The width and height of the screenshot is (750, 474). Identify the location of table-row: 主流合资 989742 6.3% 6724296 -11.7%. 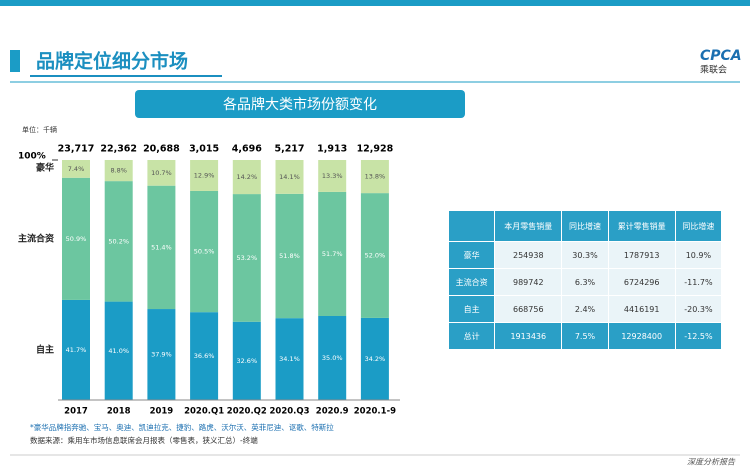
(585, 282).